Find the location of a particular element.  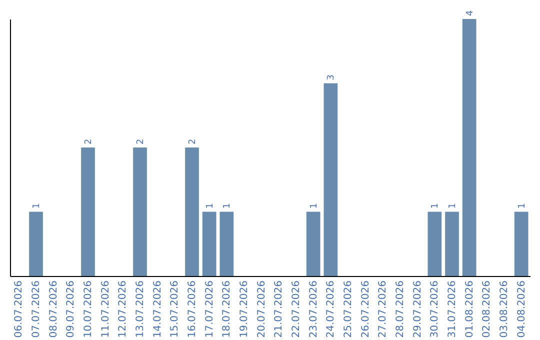

data-label: 3 is located at coordinates (331, 77).